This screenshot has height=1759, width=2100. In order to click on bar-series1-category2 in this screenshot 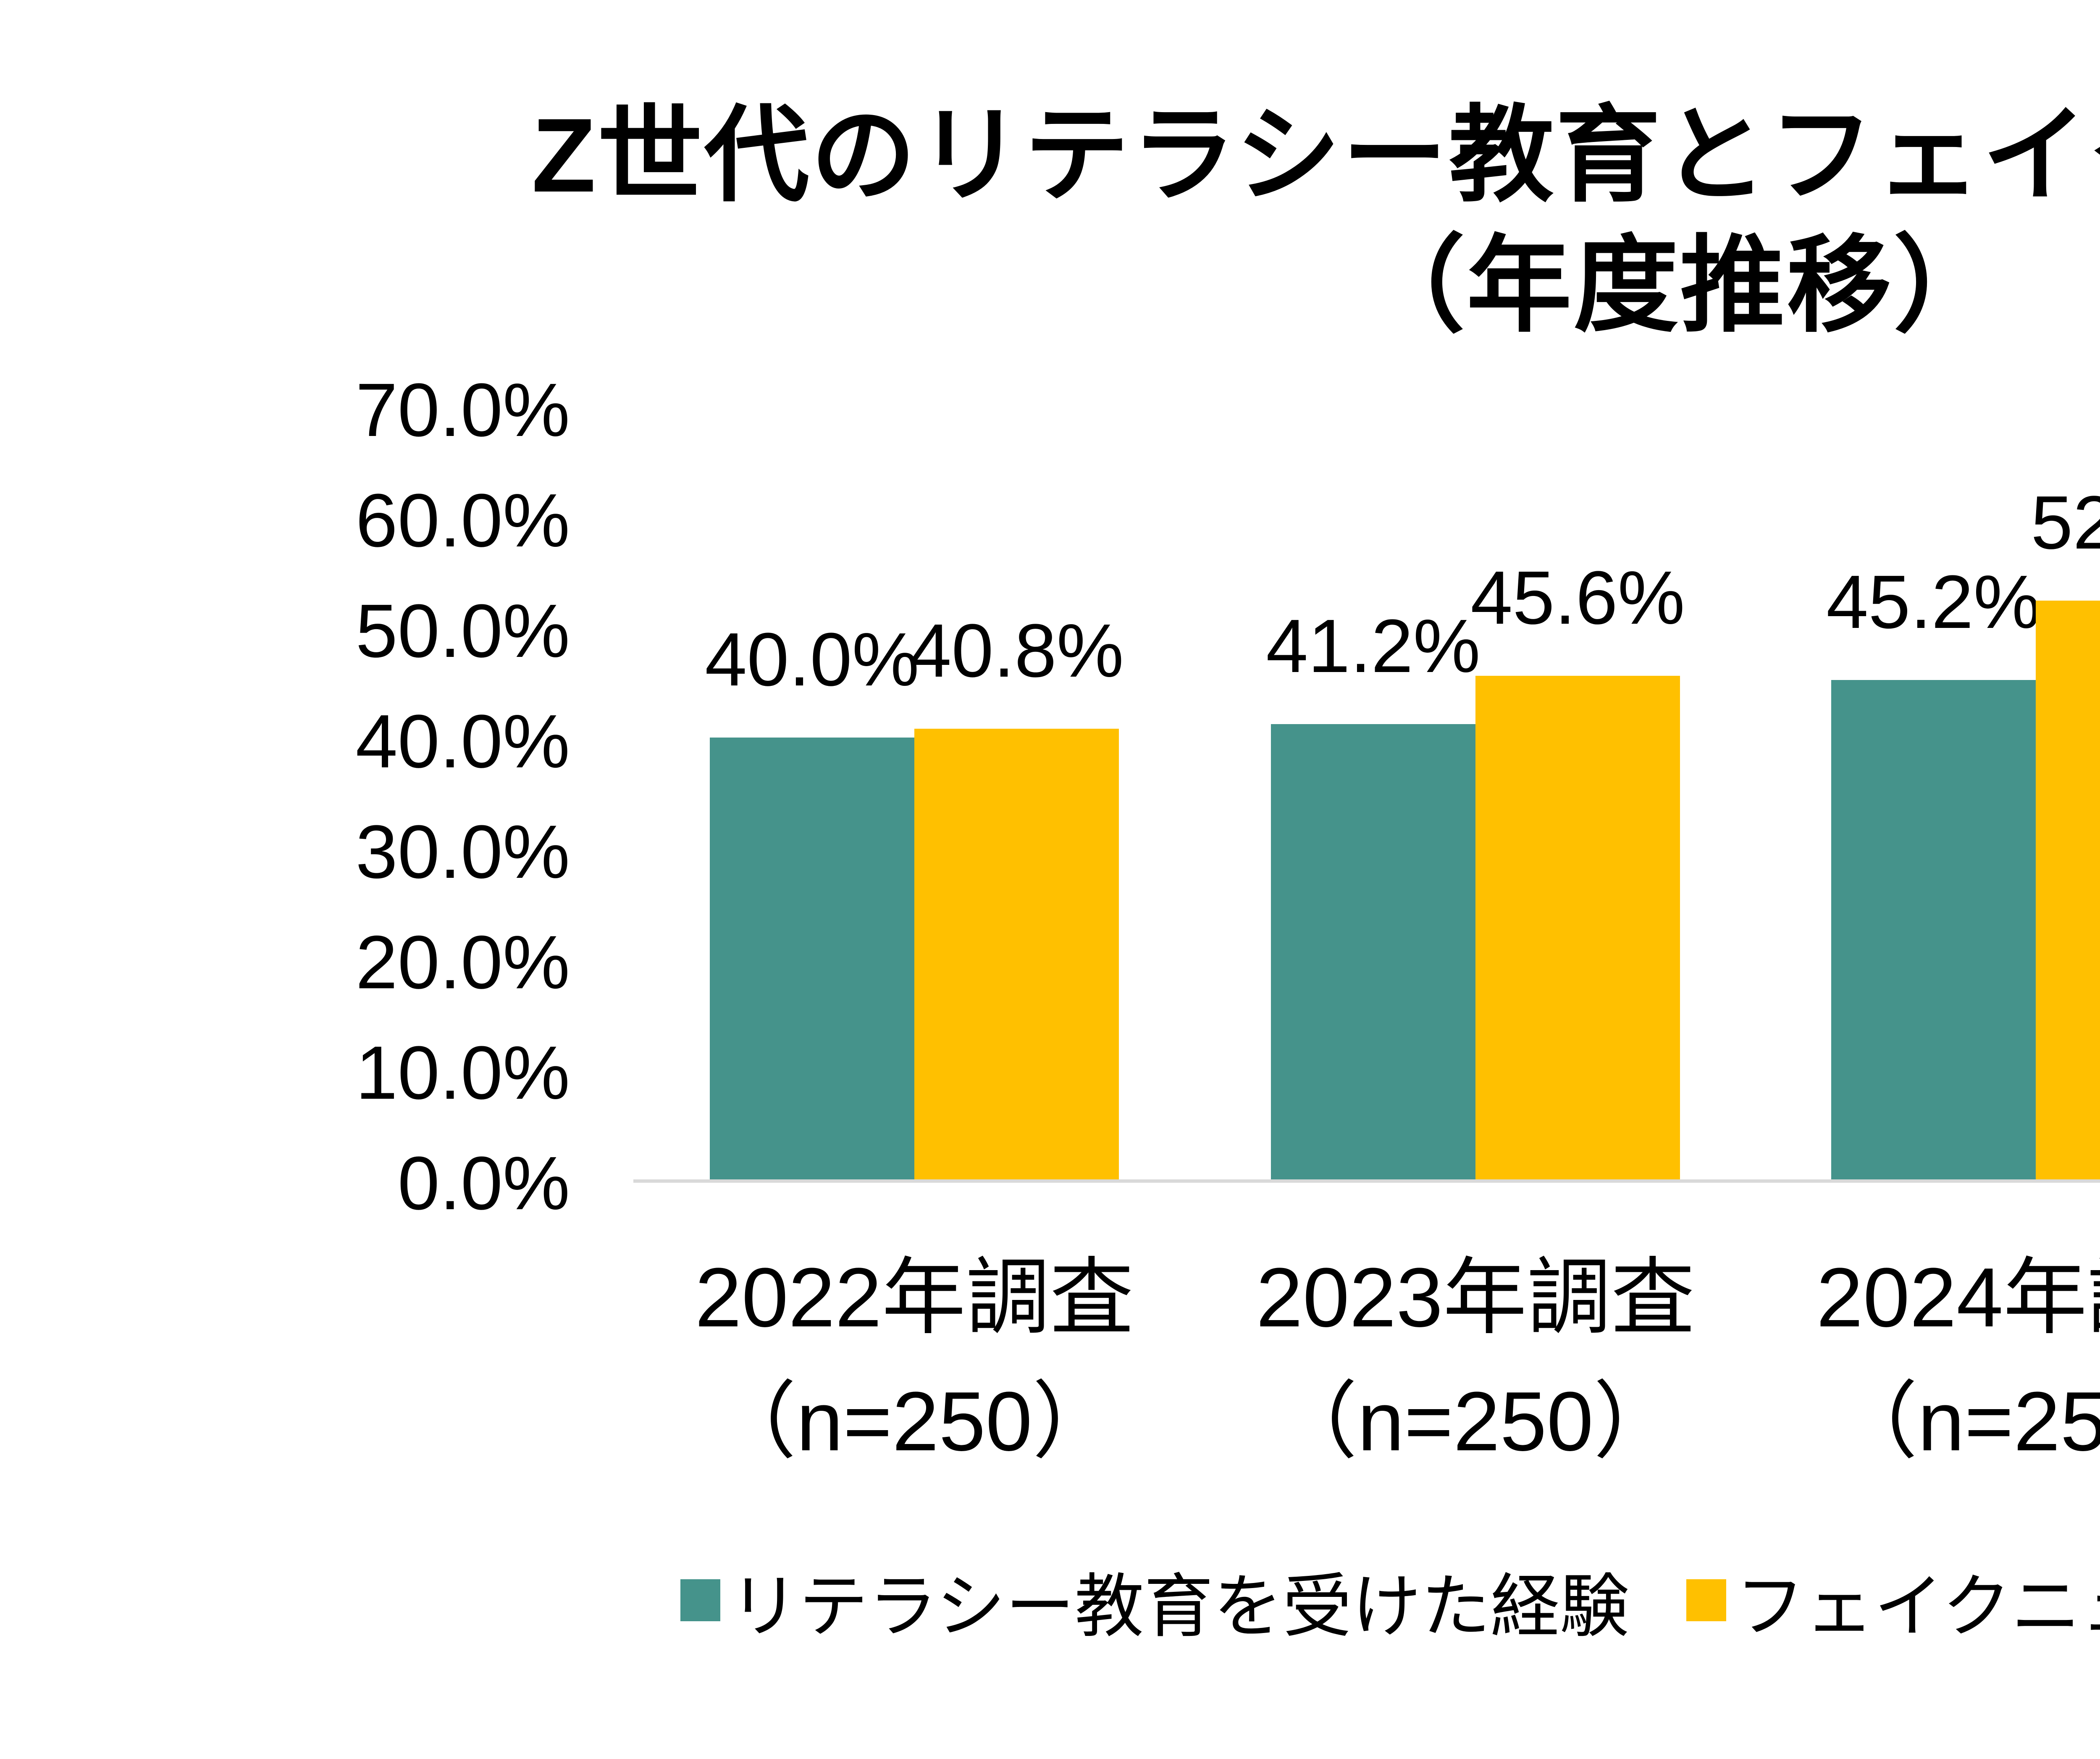, I will do `click(1373, 951)`.